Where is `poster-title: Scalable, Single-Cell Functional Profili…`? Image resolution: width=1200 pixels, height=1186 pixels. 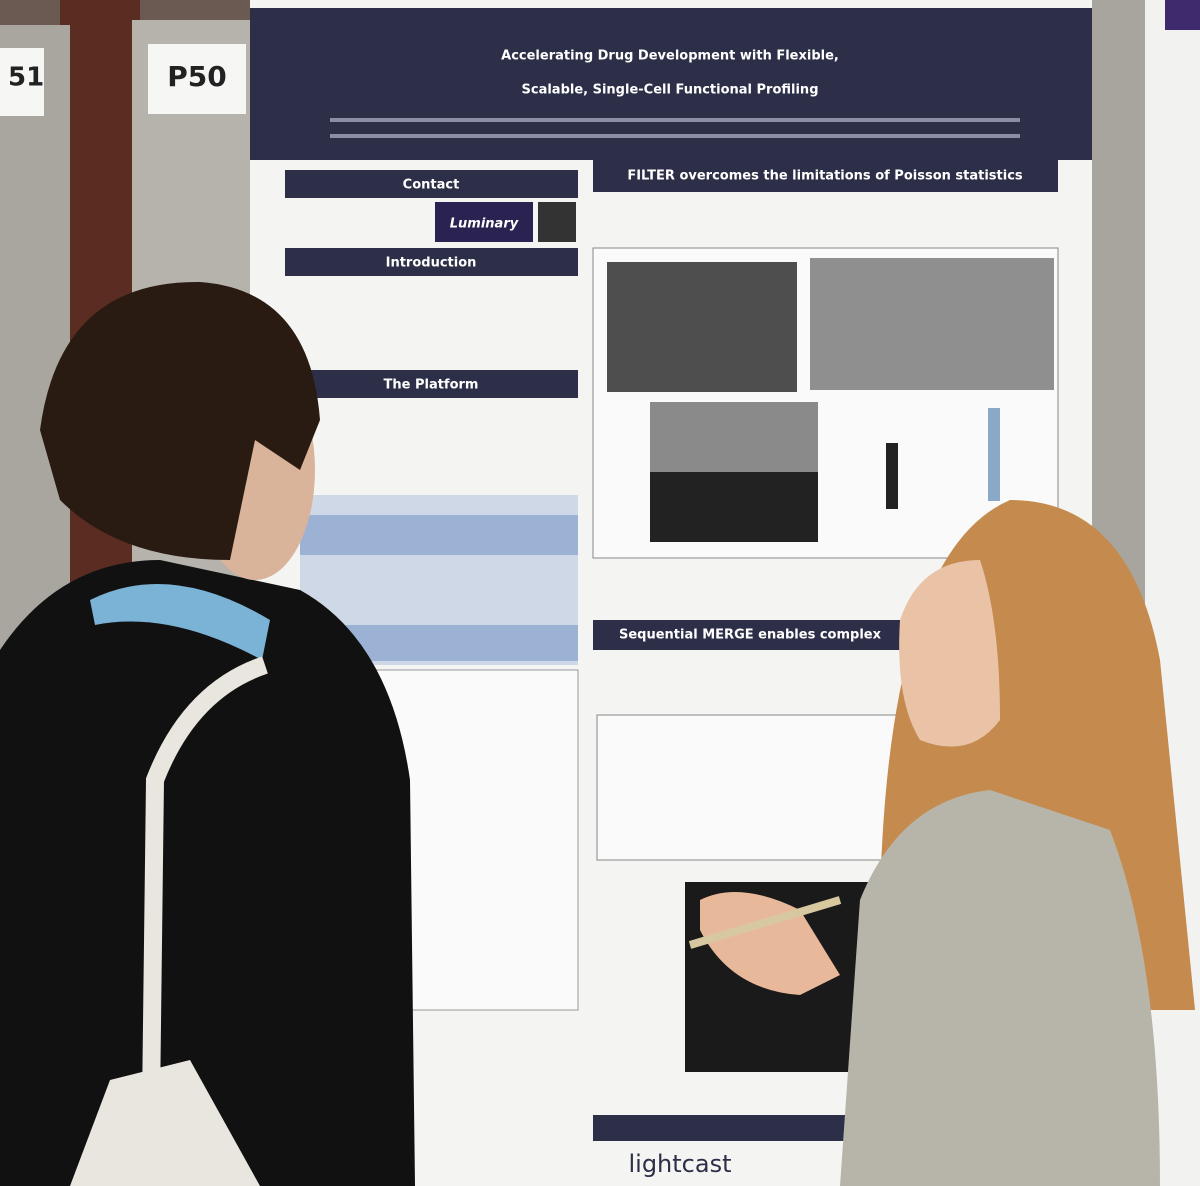
poster-title: Scalable, Single-Cell Functional Profili… is located at coordinates (670, 90).